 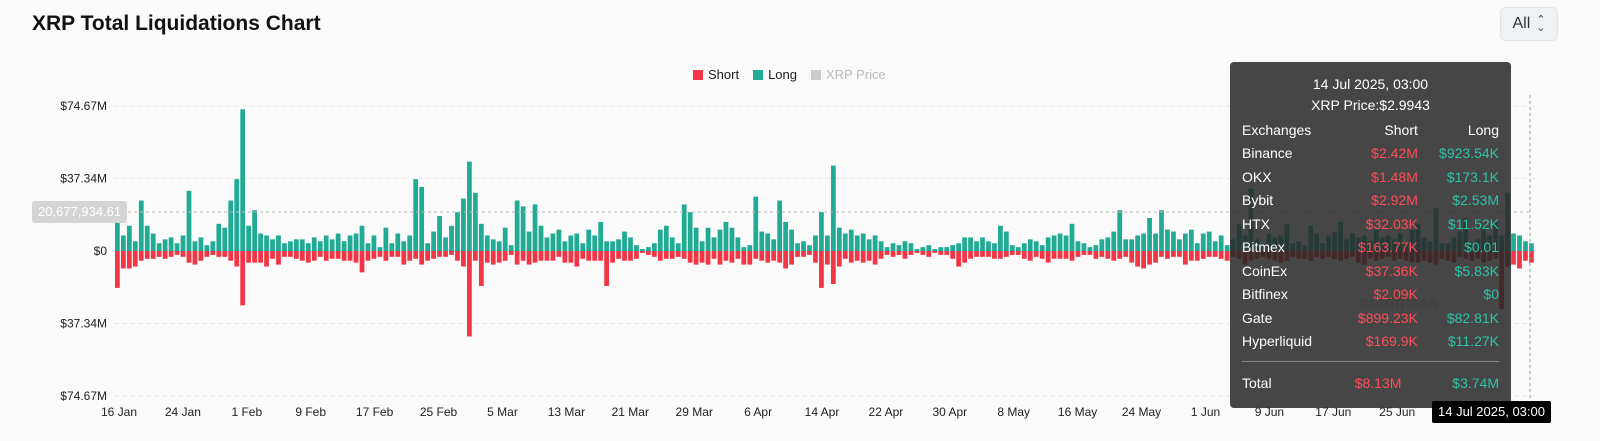 What do you see at coordinates (1472, 176) in the screenshot?
I see `exchange-long: $173.1K` at bounding box center [1472, 176].